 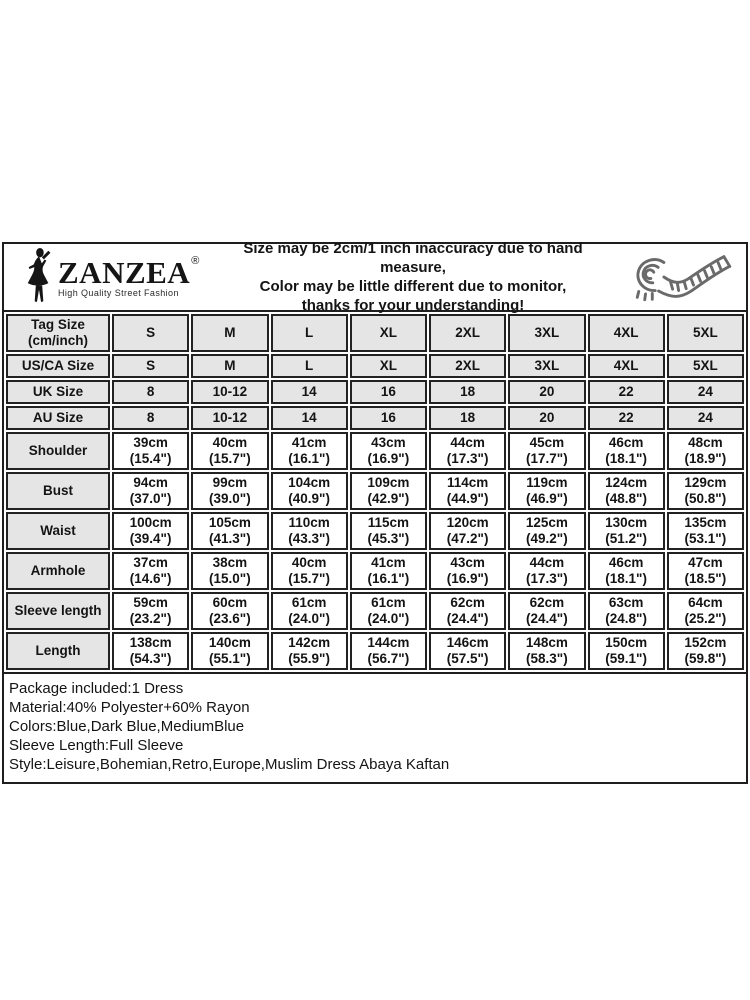 I want to click on table-cell: 142cm (55.9"), so click(x=309, y=651).